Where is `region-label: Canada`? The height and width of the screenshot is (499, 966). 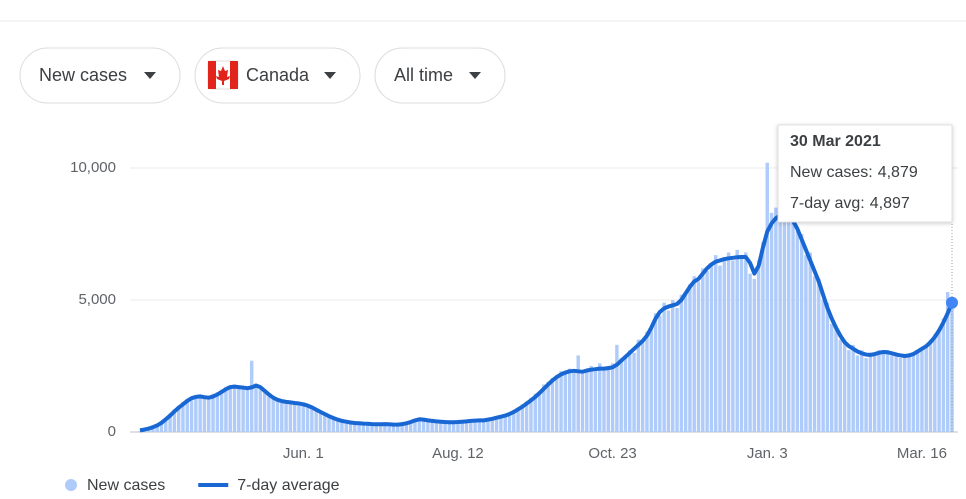 region-label: Canada is located at coordinates (278, 75).